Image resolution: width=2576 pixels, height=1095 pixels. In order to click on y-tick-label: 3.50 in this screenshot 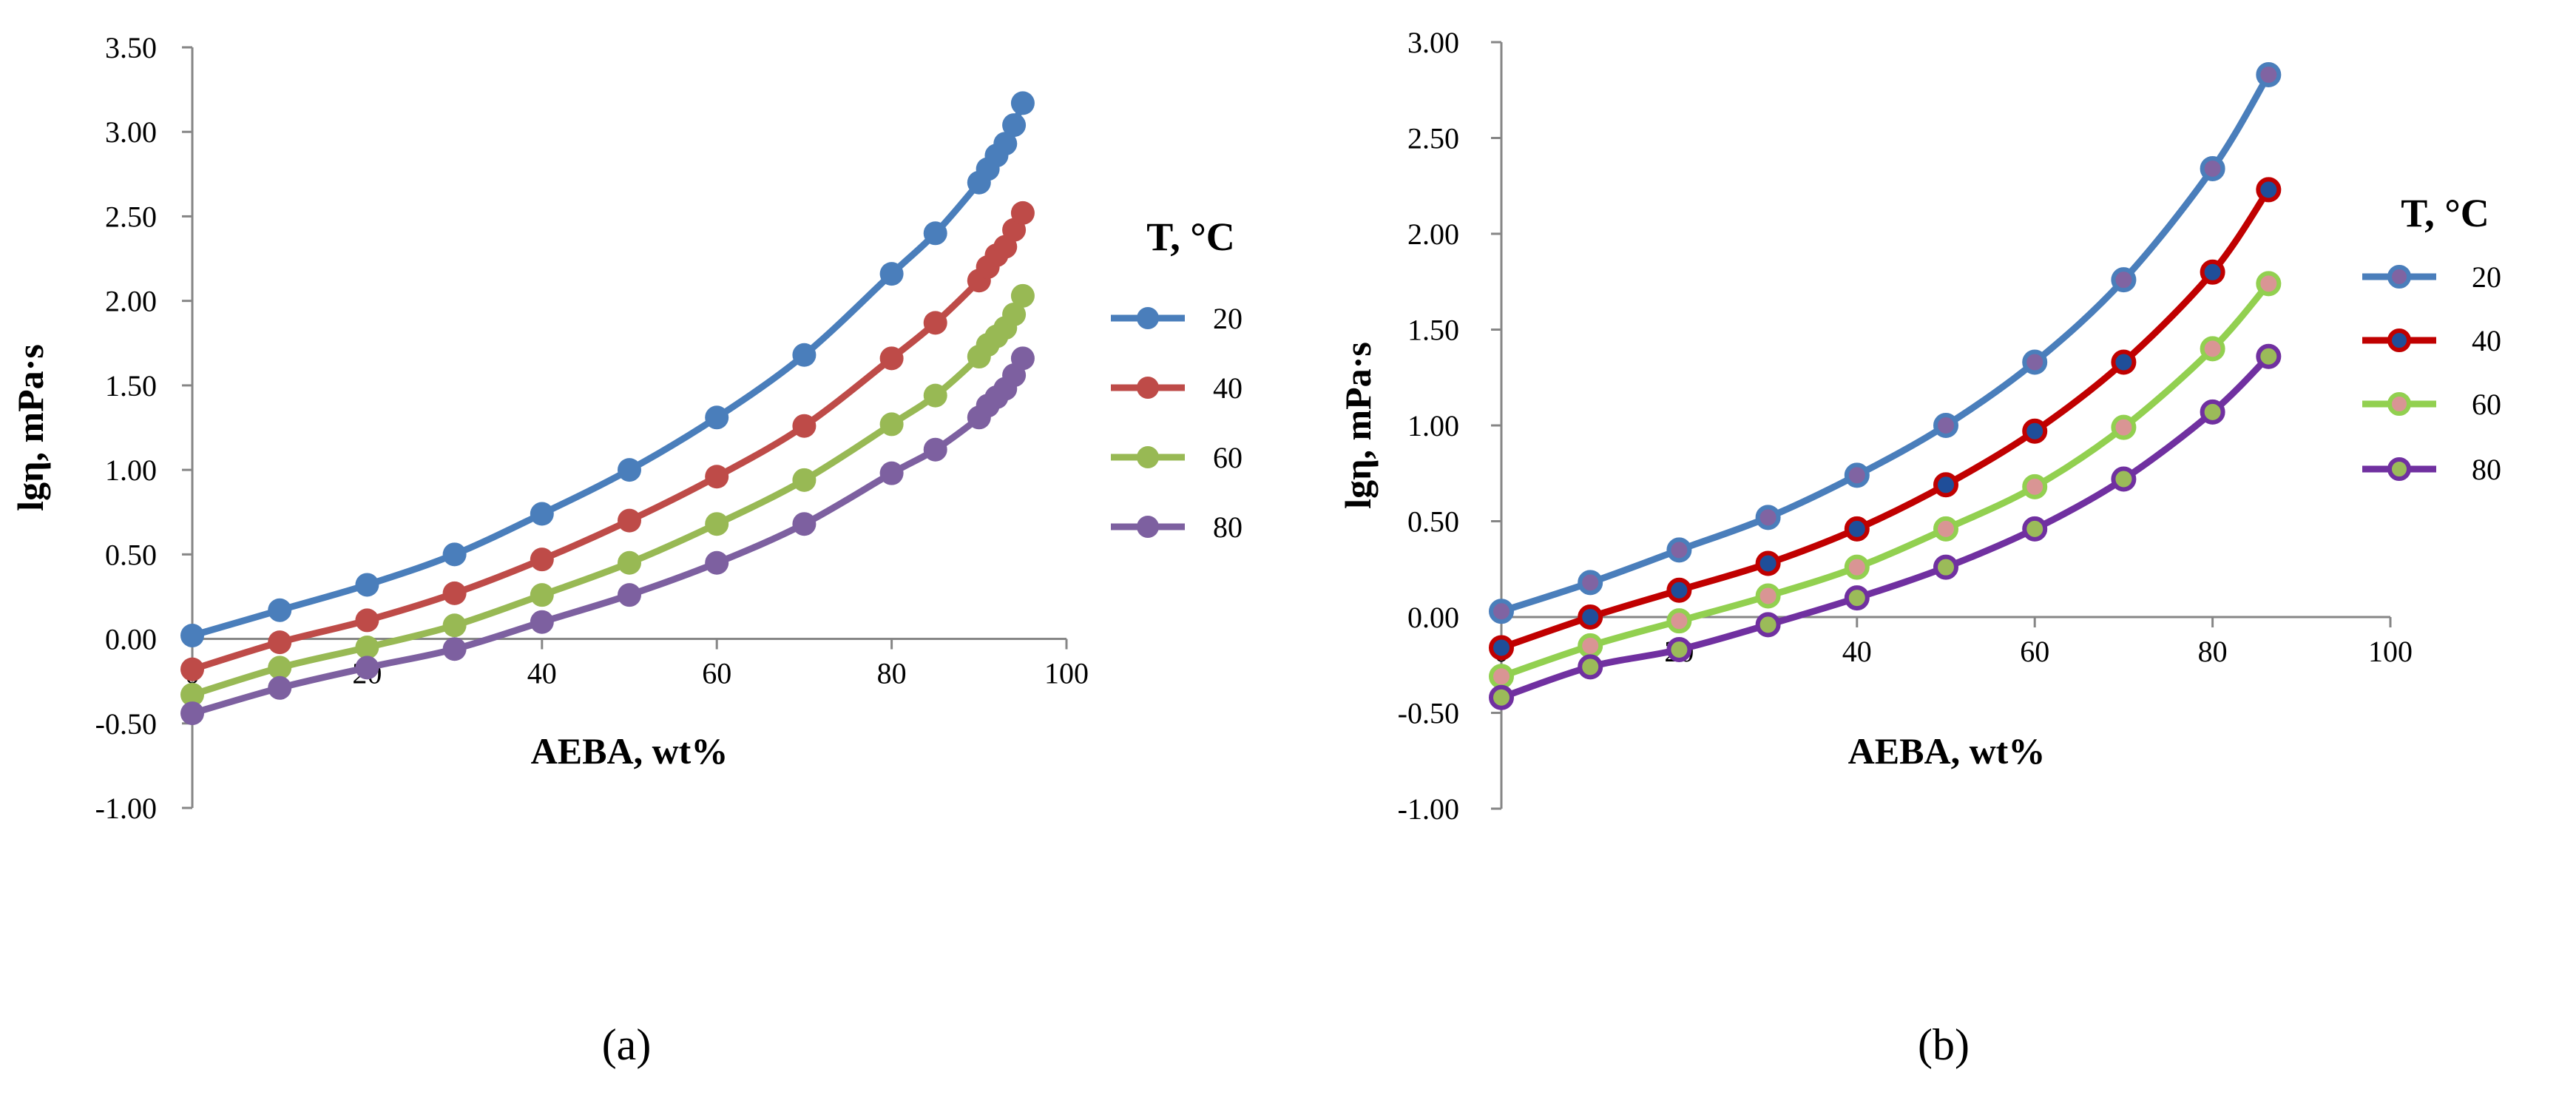, I will do `click(131, 47)`.